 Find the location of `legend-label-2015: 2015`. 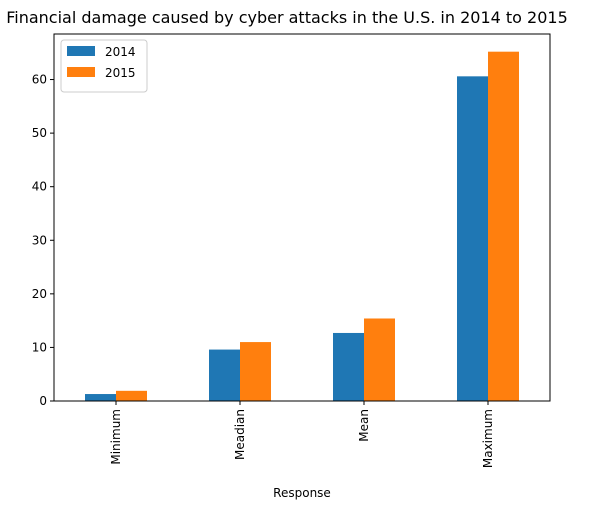

legend-label-2015: 2015 is located at coordinates (120, 73).